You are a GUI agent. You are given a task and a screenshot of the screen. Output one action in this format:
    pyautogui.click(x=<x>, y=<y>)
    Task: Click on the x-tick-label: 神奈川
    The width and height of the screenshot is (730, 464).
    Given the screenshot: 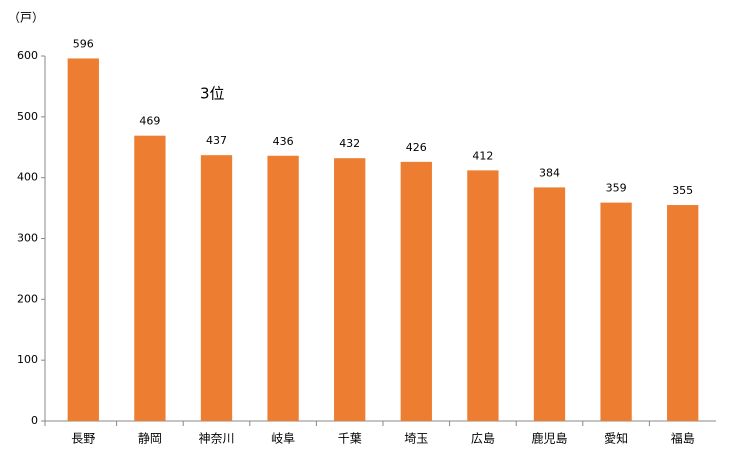 What is the action you would take?
    pyautogui.click(x=216, y=439)
    